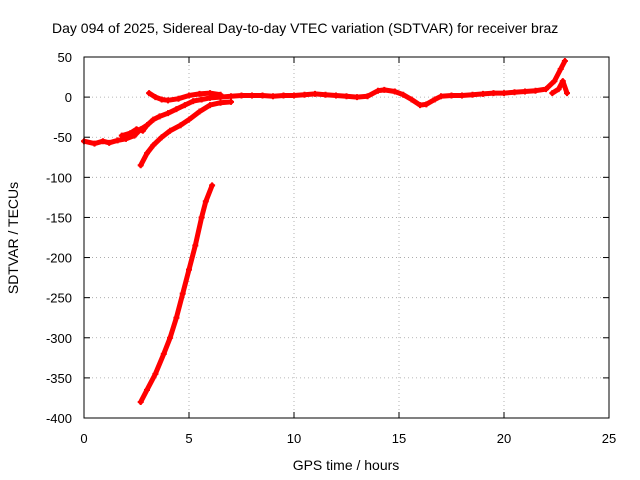  Describe the element at coordinates (59, 418) in the screenshot. I see `y-tick-label: -400` at that location.